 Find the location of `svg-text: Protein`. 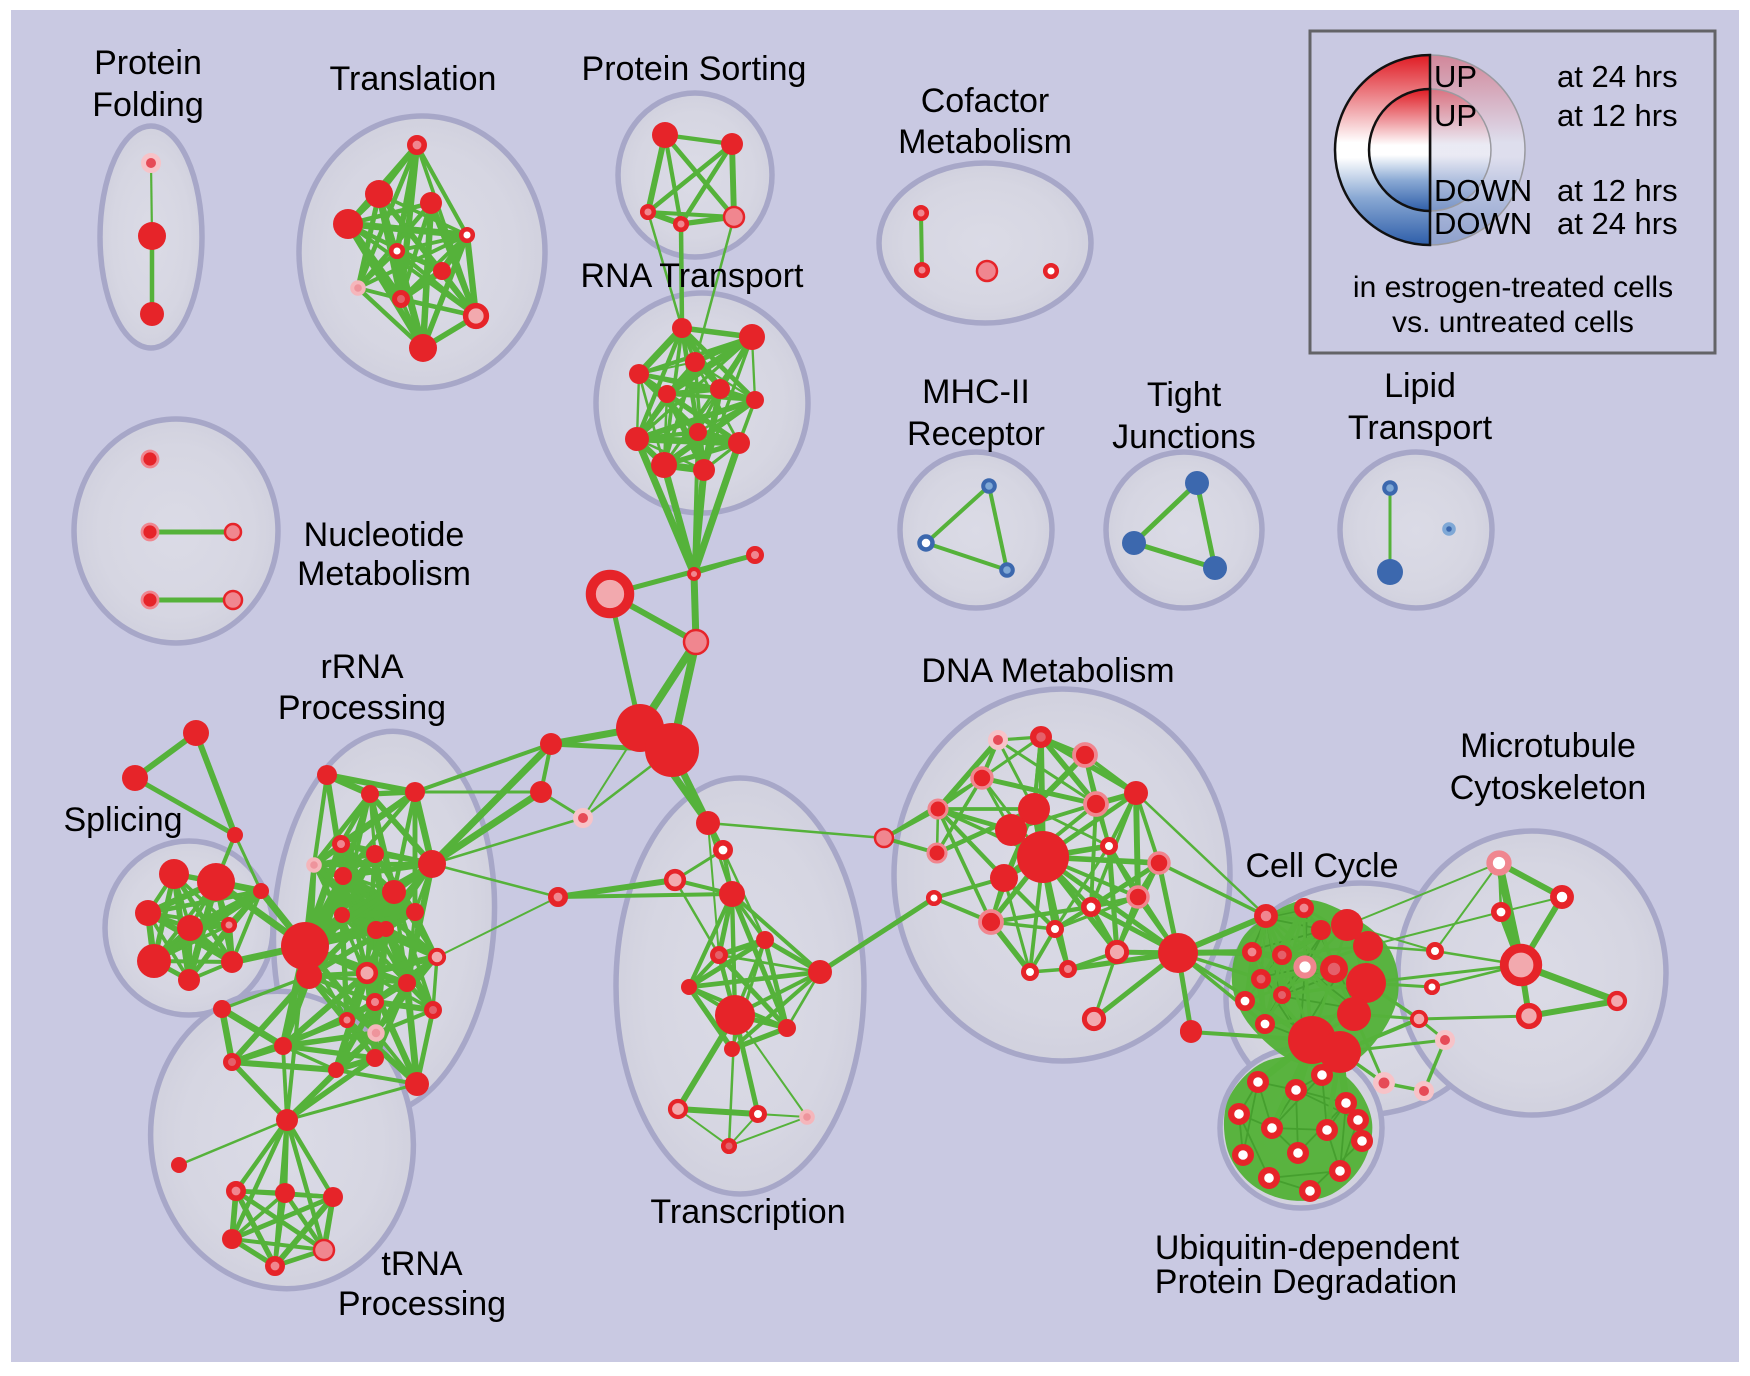

svg-text: Protein is located at coordinates (148, 63).